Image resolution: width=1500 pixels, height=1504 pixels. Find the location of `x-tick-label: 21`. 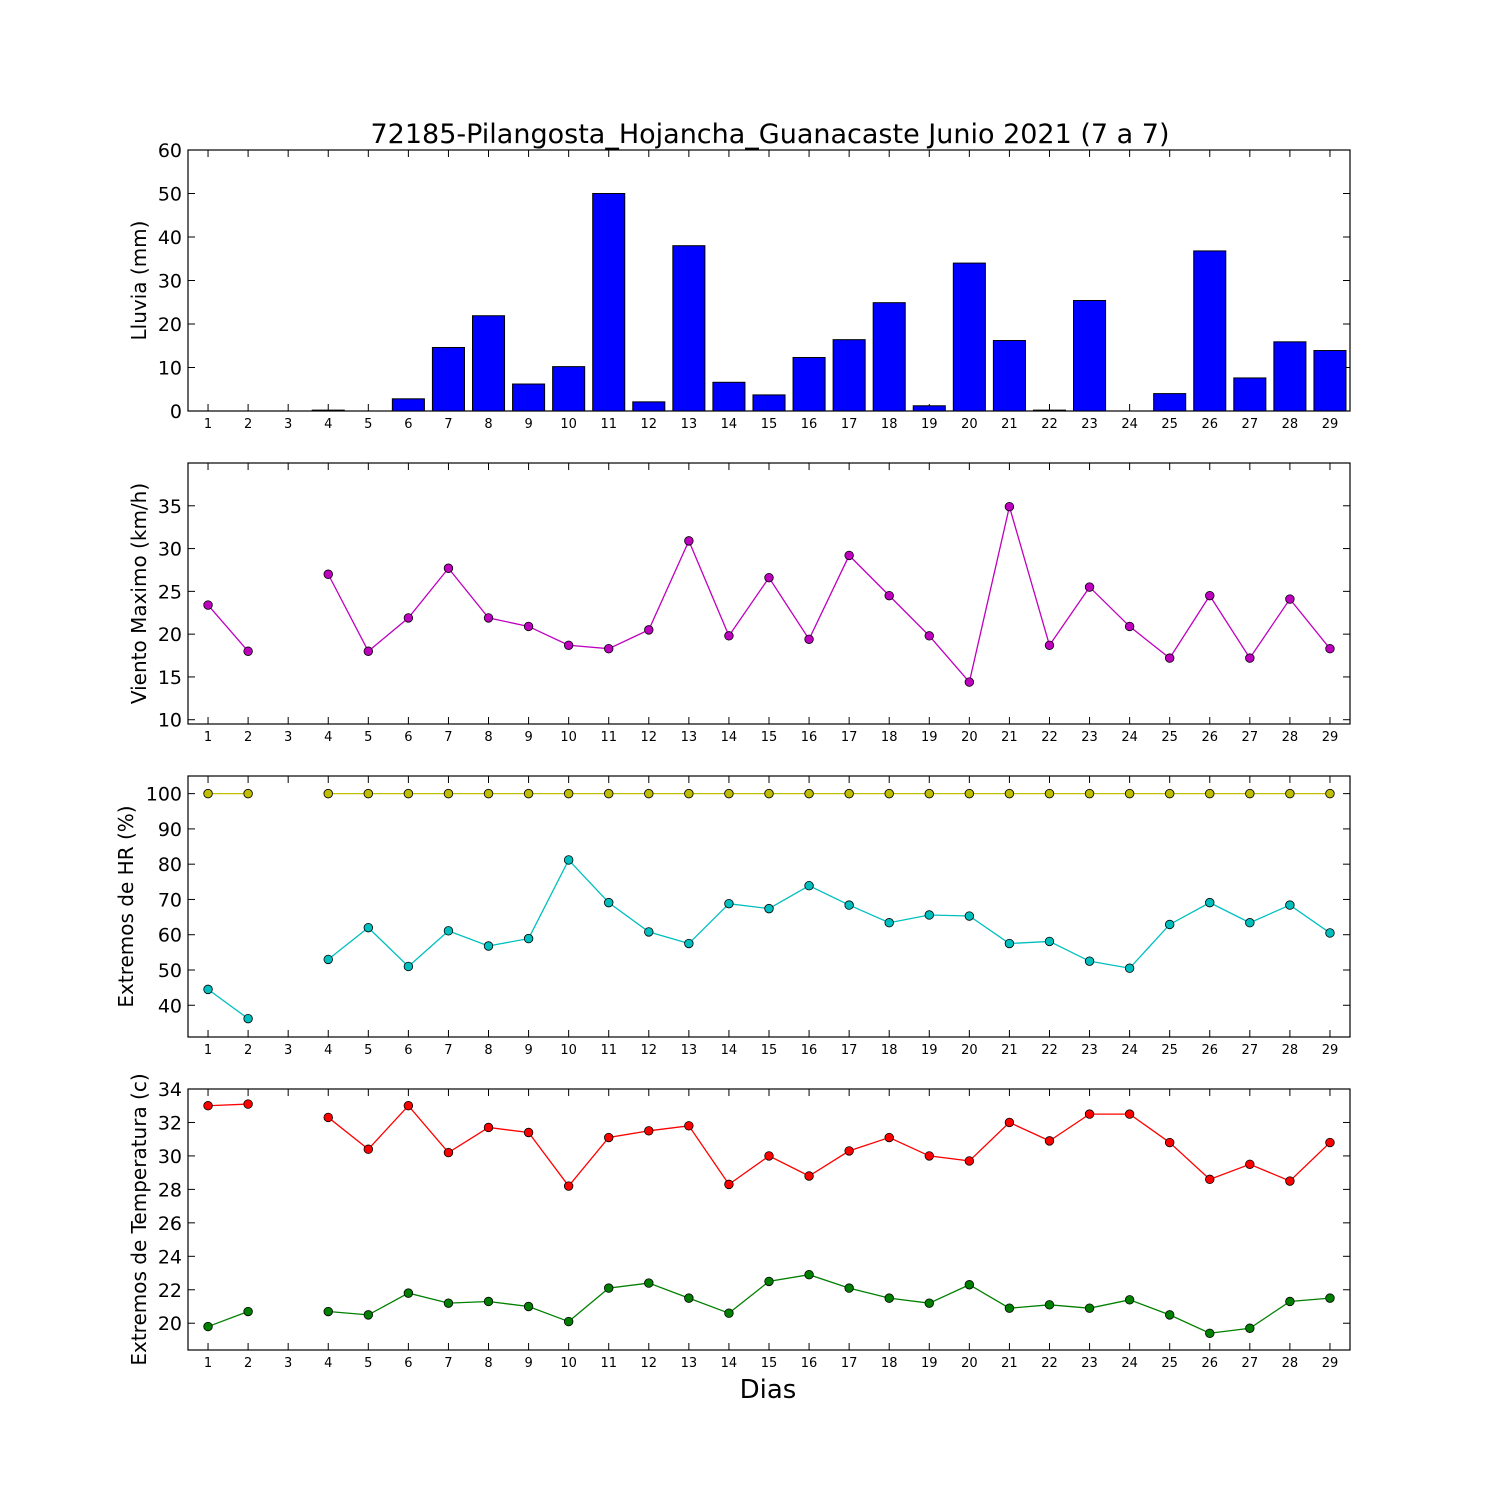

x-tick-label: 21 is located at coordinates (1009, 424).